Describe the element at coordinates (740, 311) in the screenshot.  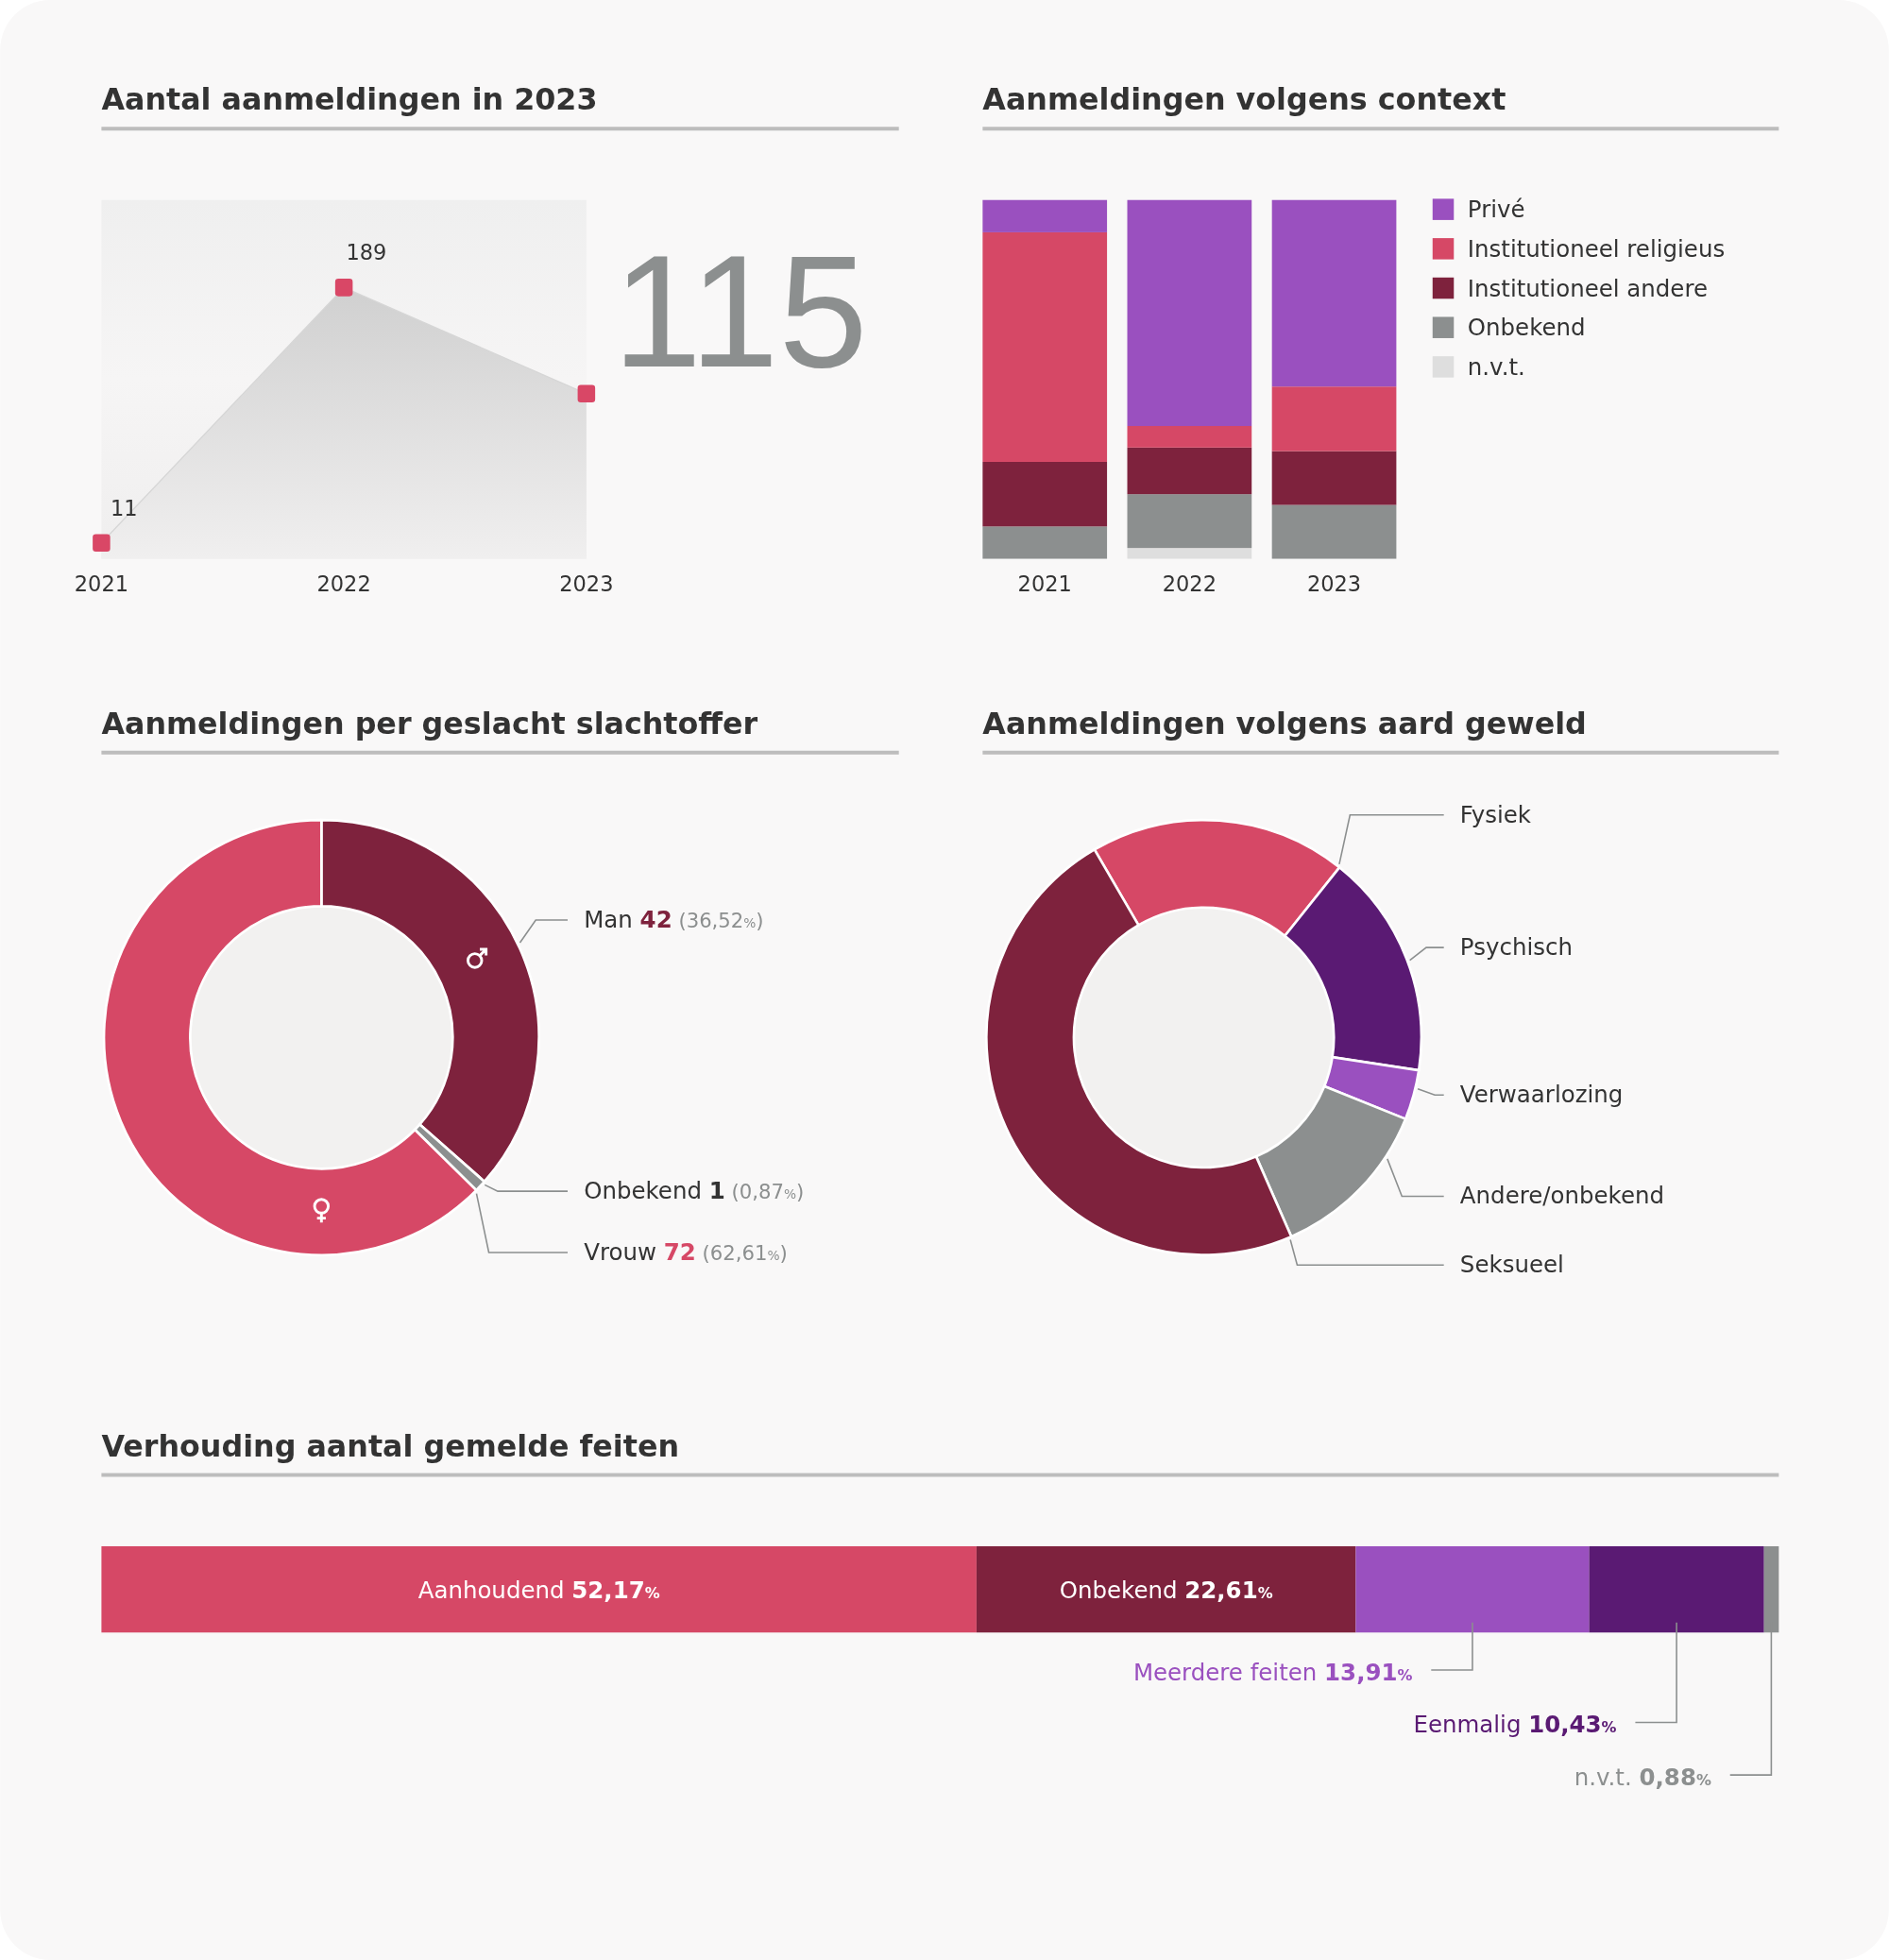
I see `data-label: 115` at that location.